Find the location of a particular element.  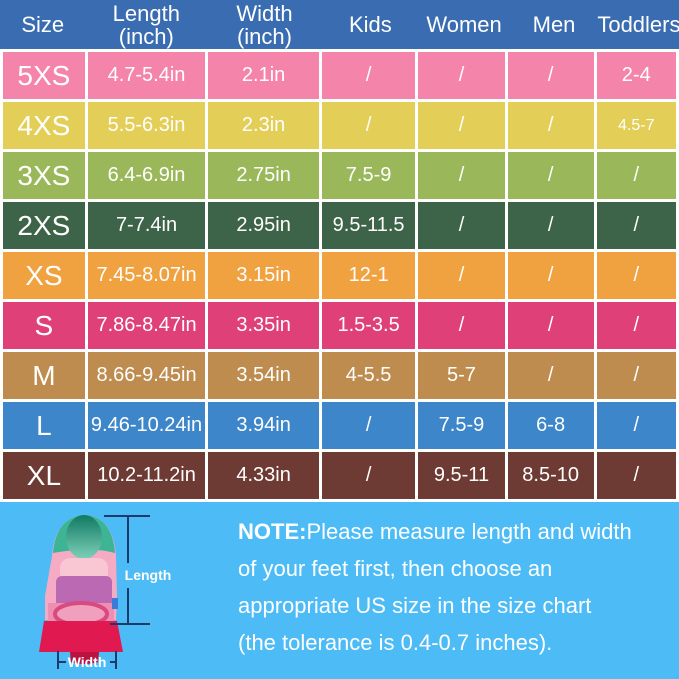

kids-cell: 12-1 is located at coordinates (370, 275).